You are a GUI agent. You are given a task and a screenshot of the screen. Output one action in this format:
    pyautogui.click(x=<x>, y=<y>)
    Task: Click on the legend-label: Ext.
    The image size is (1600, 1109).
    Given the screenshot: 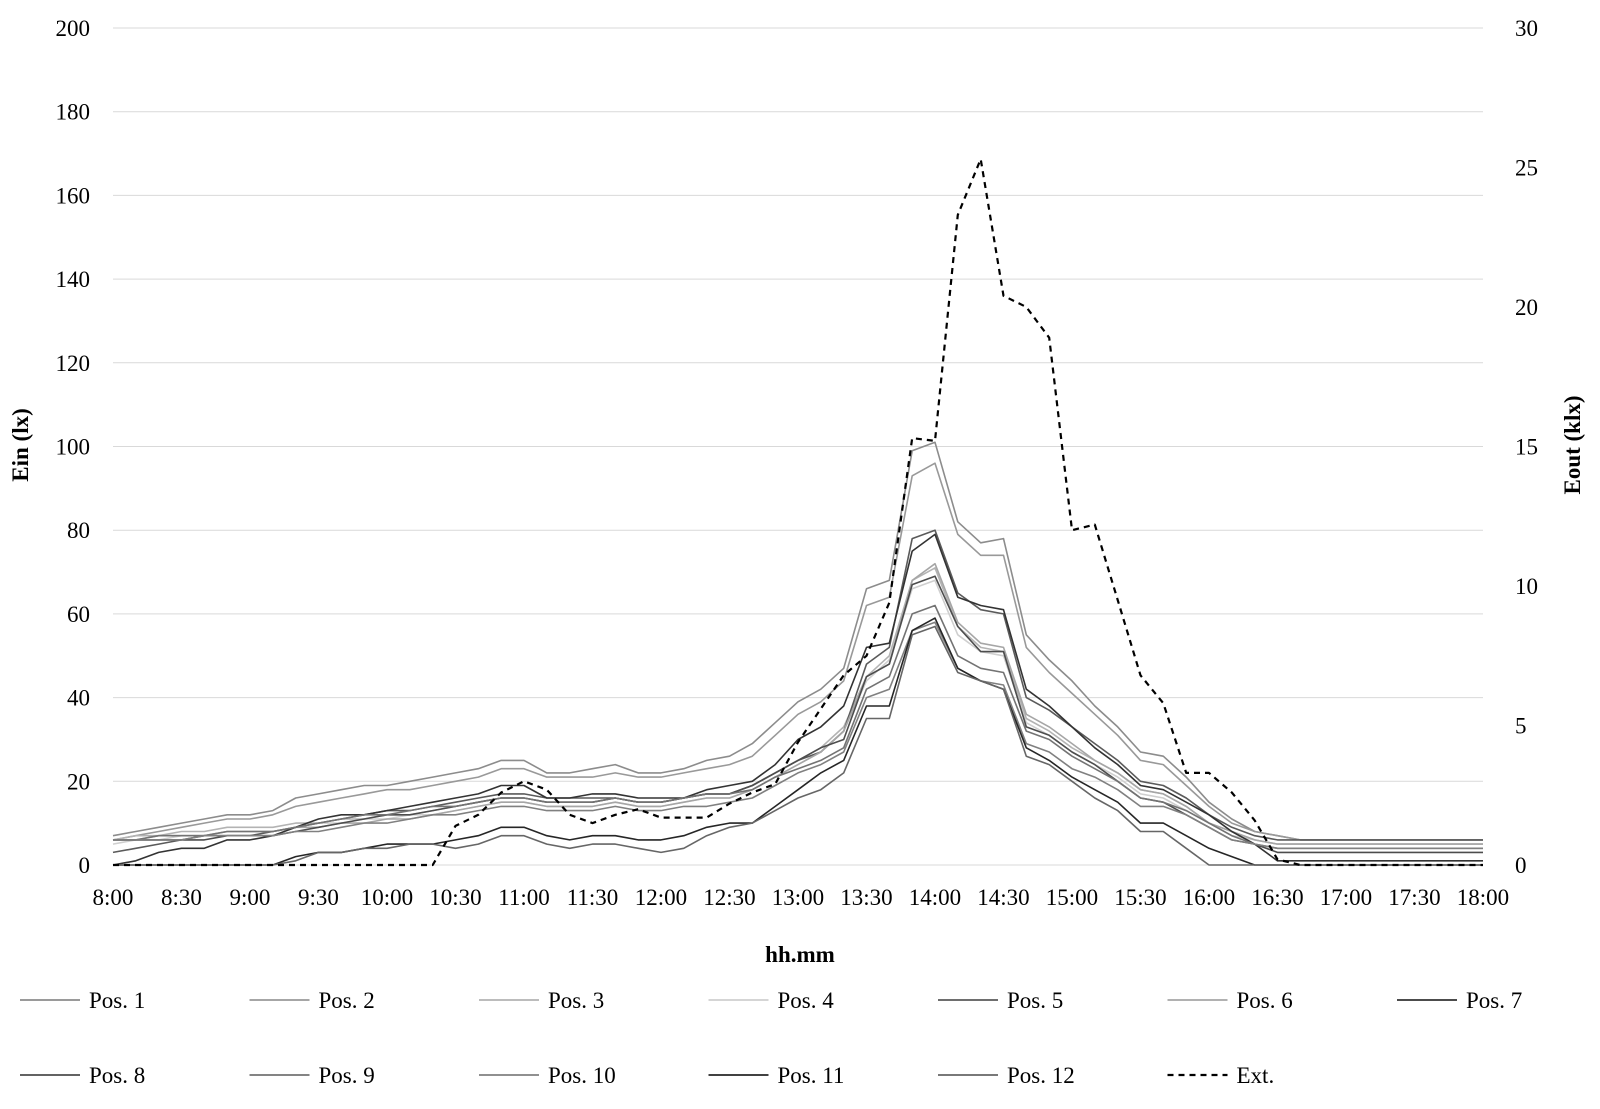 What is the action you would take?
    pyautogui.click(x=1256, y=1075)
    